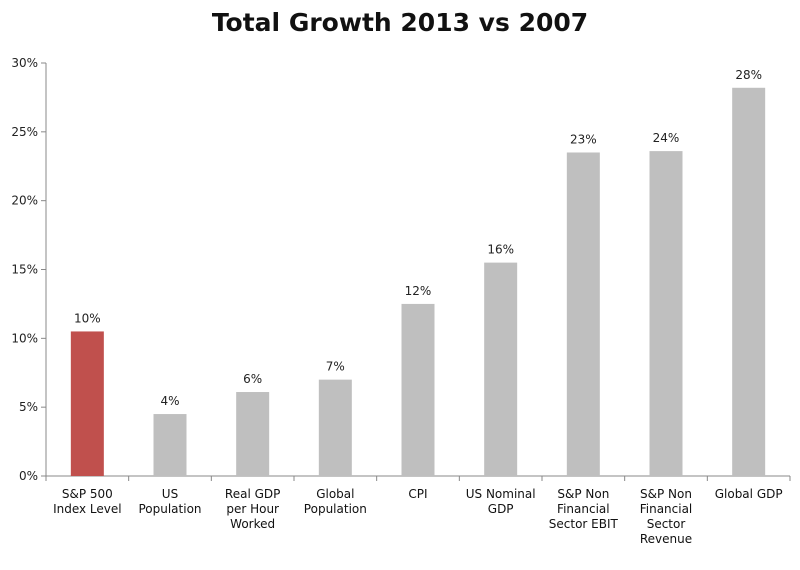 The height and width of the screenshot is (570, 800). I want to click on data-label: 7%, so click(335, 367).